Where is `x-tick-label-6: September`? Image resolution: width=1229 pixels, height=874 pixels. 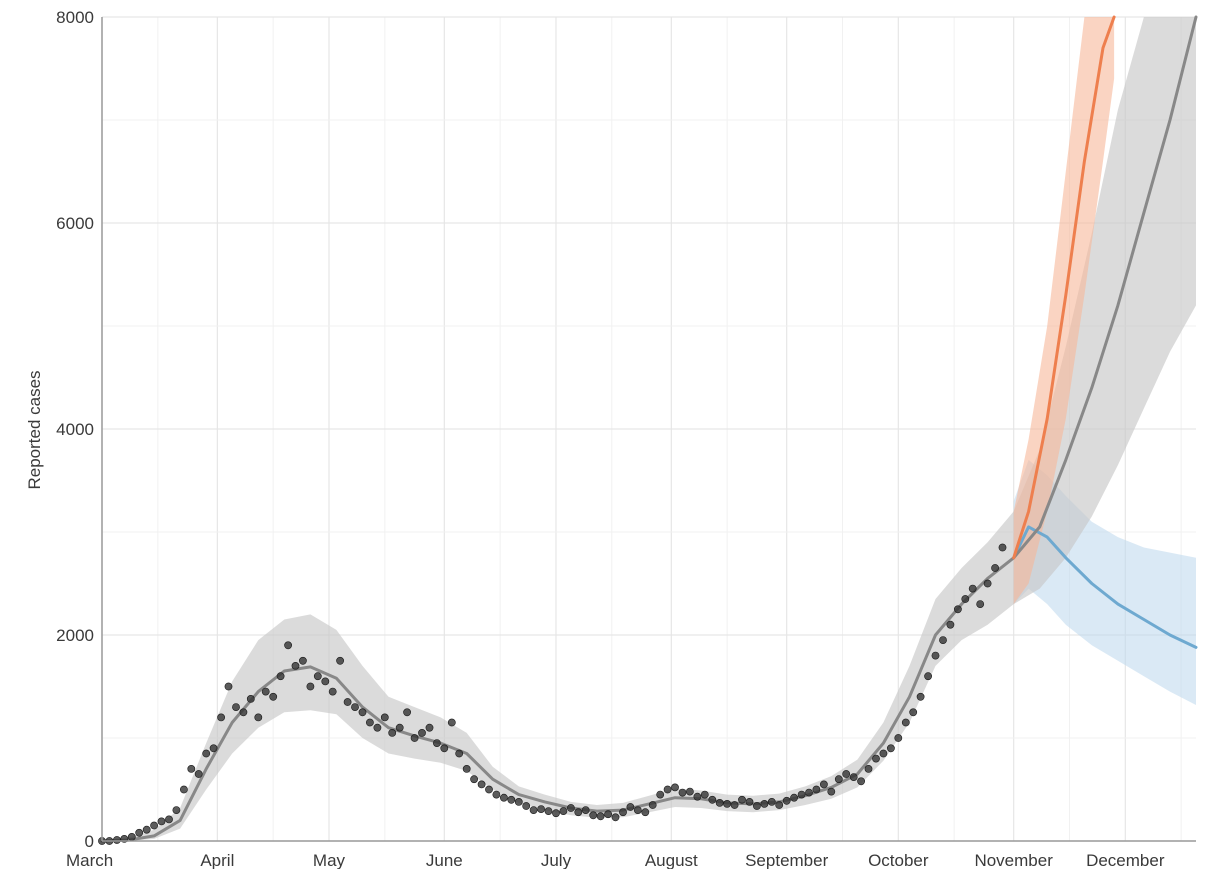 x-tick-label-6: September is located at coordinates (786, 860).